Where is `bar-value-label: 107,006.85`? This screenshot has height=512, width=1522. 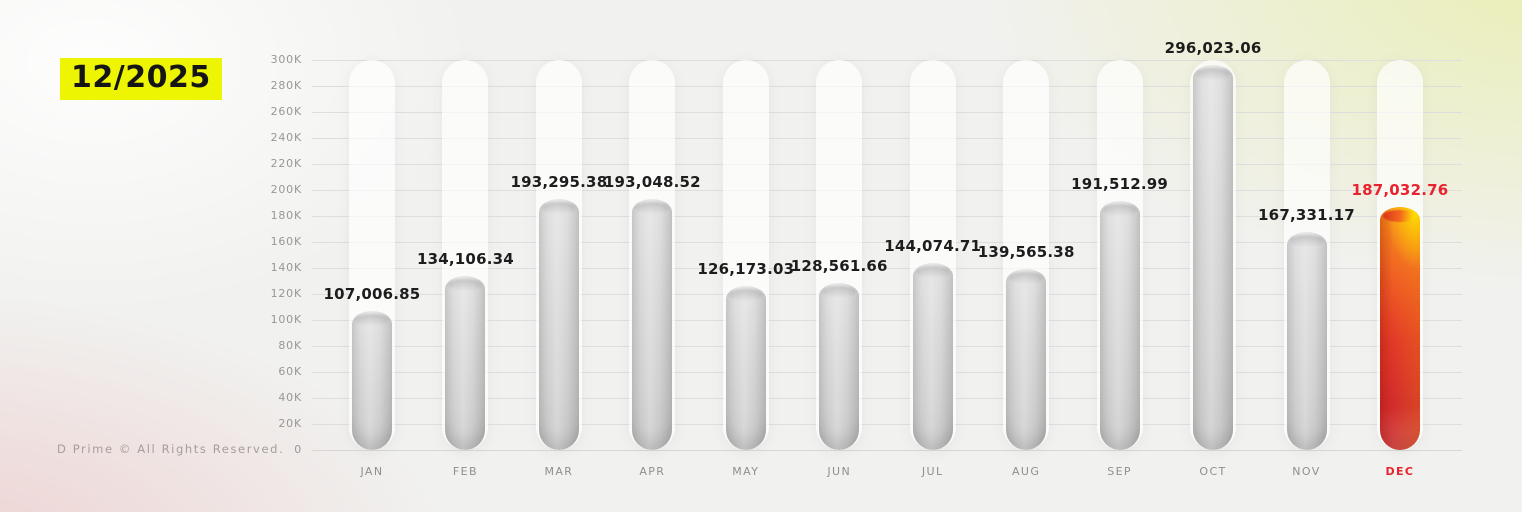 bar-value-label: 107,006.85 is located at coordinates (372, 293).